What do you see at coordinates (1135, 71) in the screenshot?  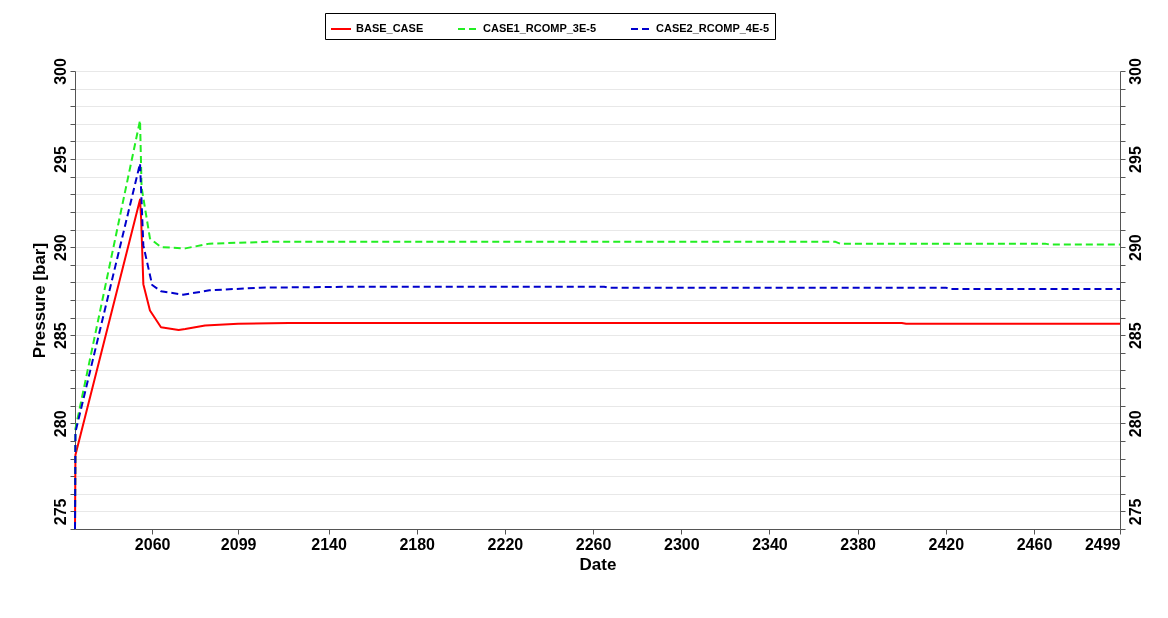 I see `y2-tick-label: 300` at bounding box center [1135, 71].